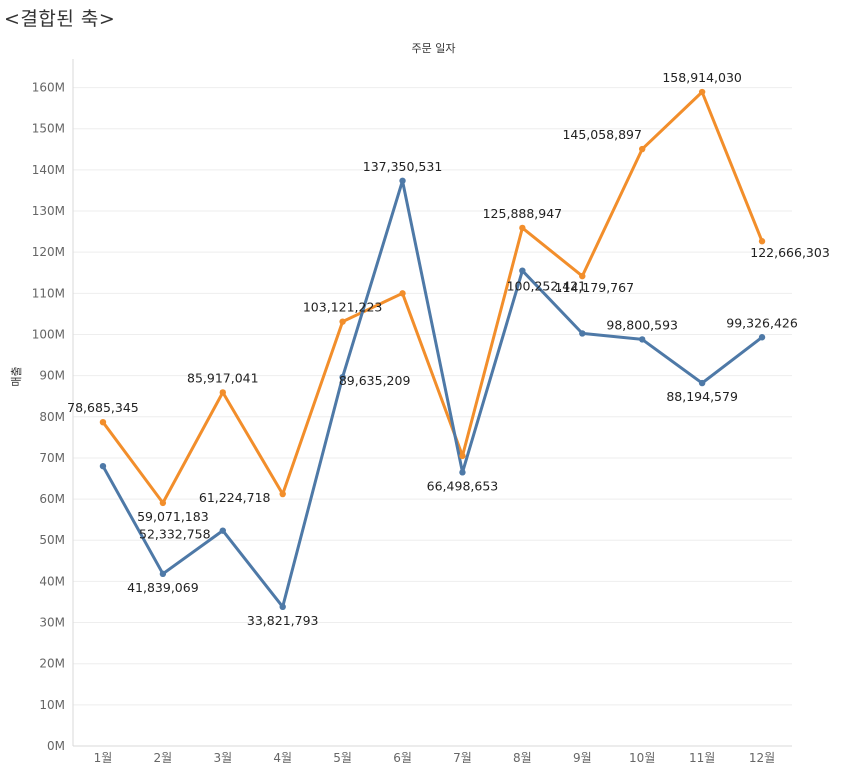 The image size is (851, 773). I want to click on x-tick-label: 2월, so click(163, 758).